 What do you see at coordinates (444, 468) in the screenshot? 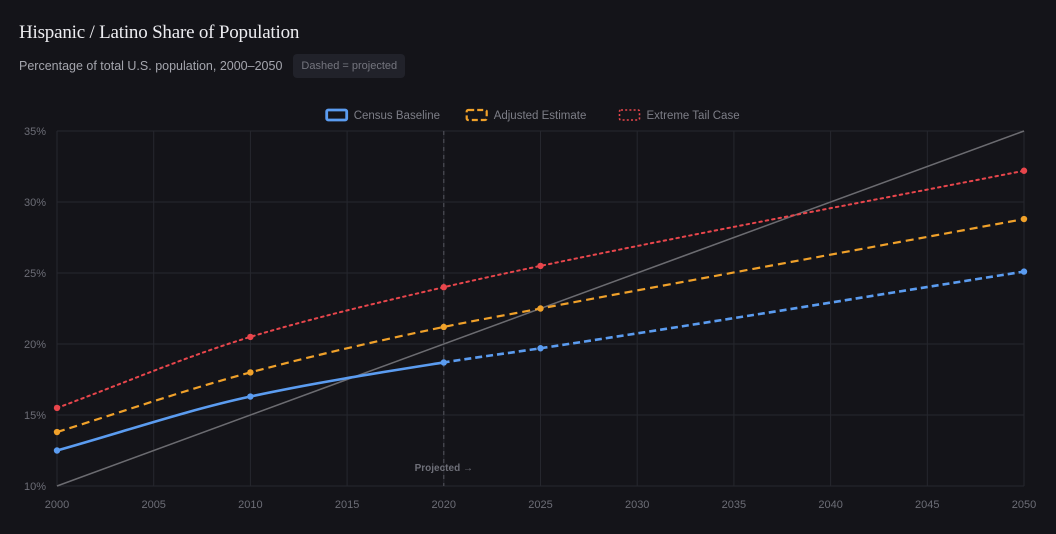
I see `projection-annotation: Projected →` at bounding box center [444, 468].